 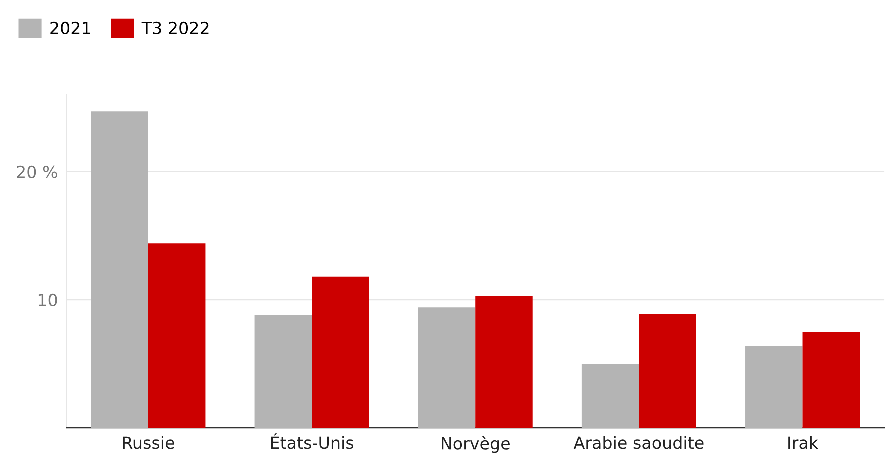 What do you see at coordinates (48, 300) in the screenshot?
I see `y-tick-label: 10` at bounding box center [48, 300].